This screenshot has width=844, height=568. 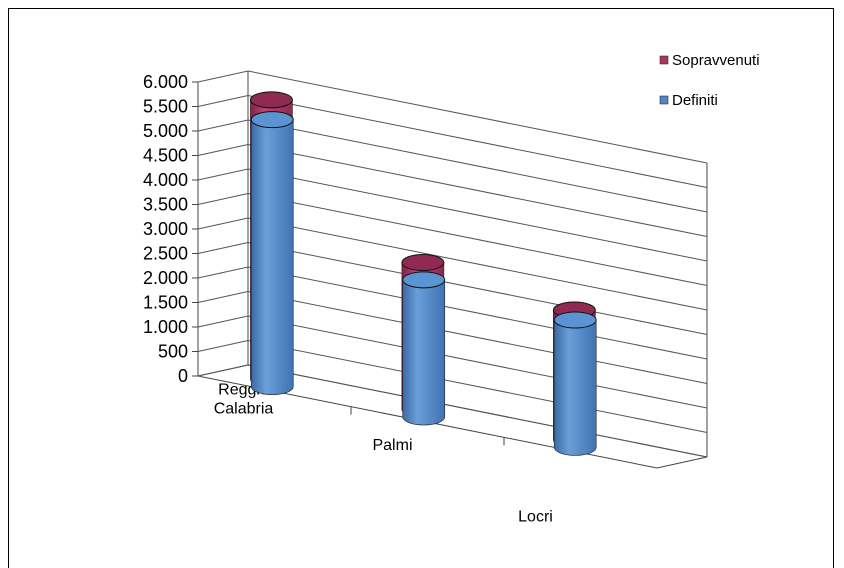 What do you see at coordinates (173, 352) in the screenshot?
I see `y-tick-label: 500` at bounding box center [173, 352].